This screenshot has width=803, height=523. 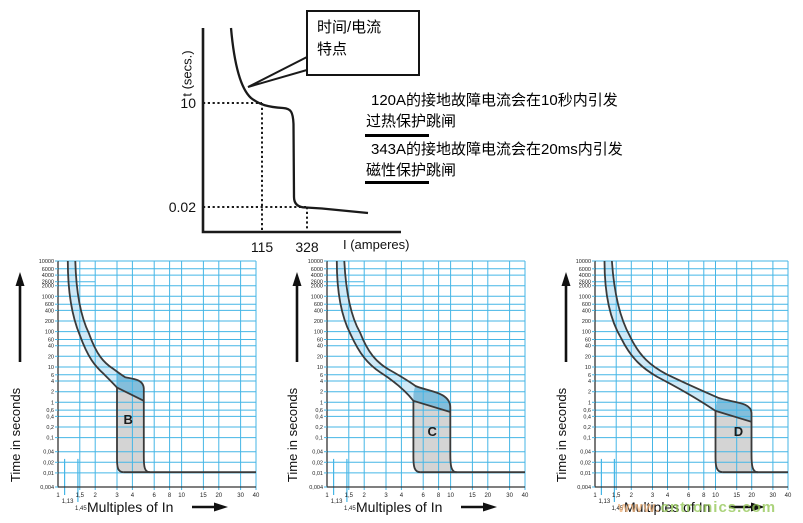 What do you see at coordinates (667, 507) in the screenshot?
I see `x-axis-title: Multiples of In` at bounding box center [667, 507].